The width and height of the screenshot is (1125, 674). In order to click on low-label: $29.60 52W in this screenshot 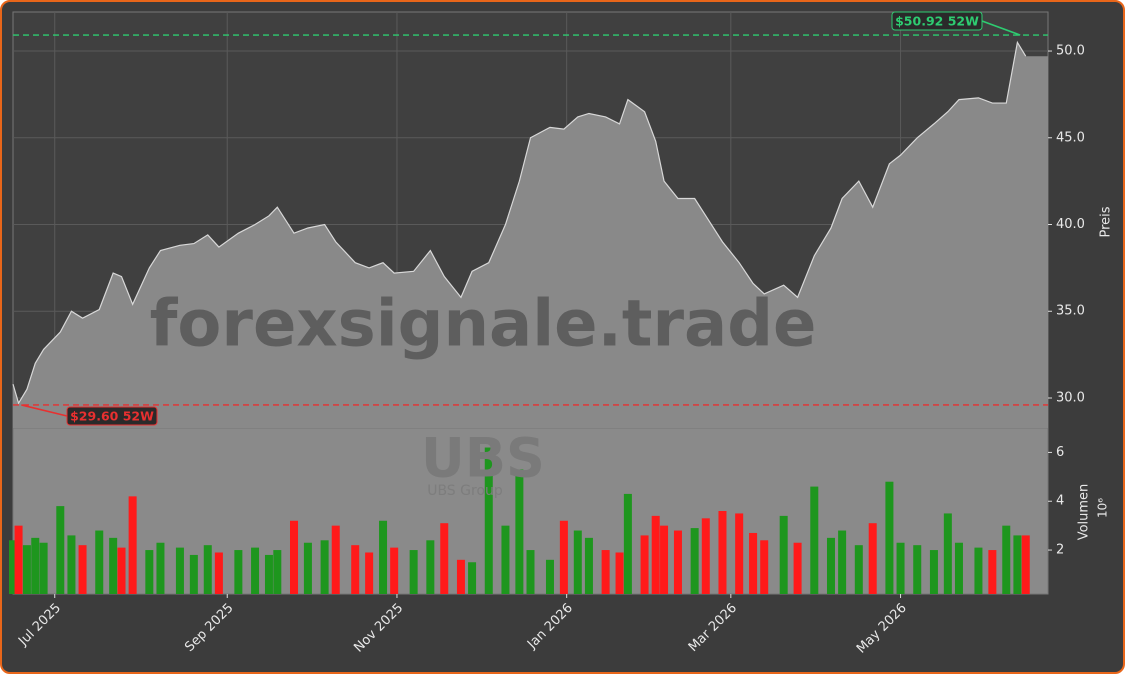, I will do `click(112, 416)`.